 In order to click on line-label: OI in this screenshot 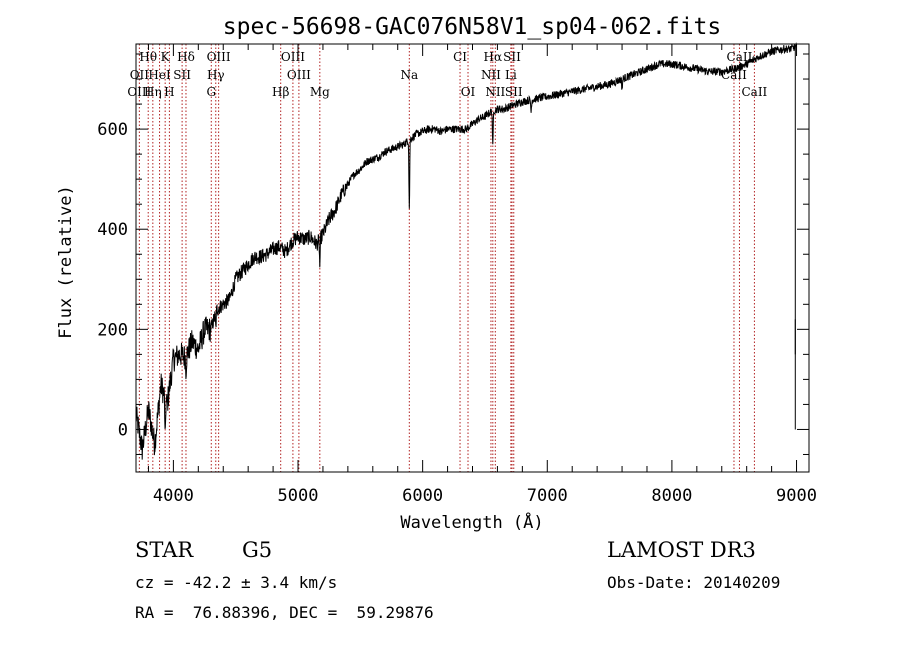, I will do `click(468, 92)`.